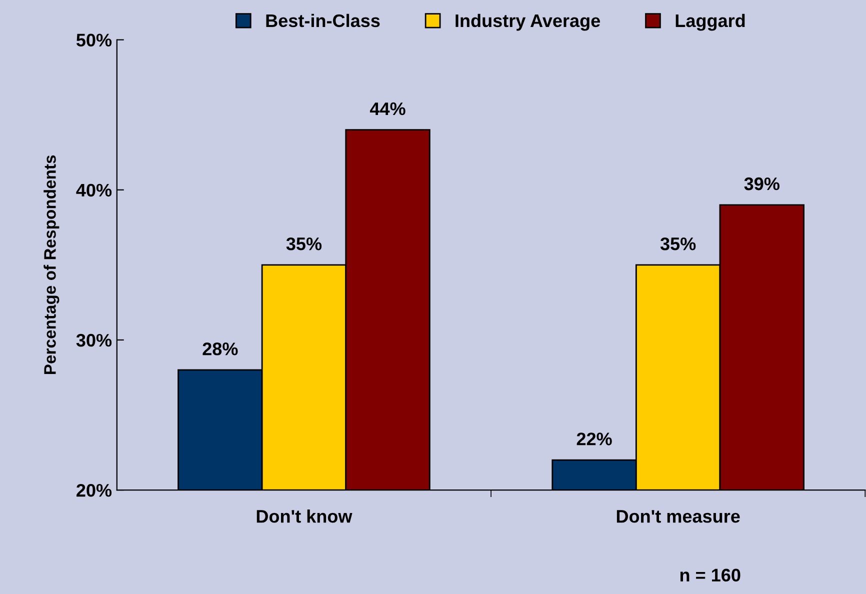 The image size is (866, 594). What do you see at coordinates (323, 21) in the screenshot?
I see `legend-label: Best-in-Class` at bounding box center [323, 21].